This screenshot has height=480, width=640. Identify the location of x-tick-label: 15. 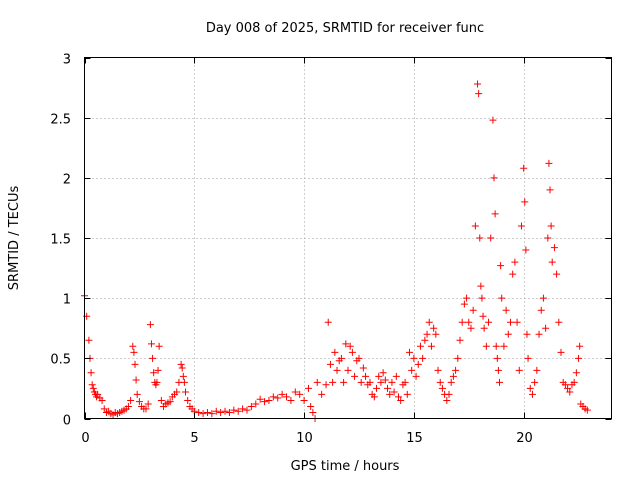
(414, 438).